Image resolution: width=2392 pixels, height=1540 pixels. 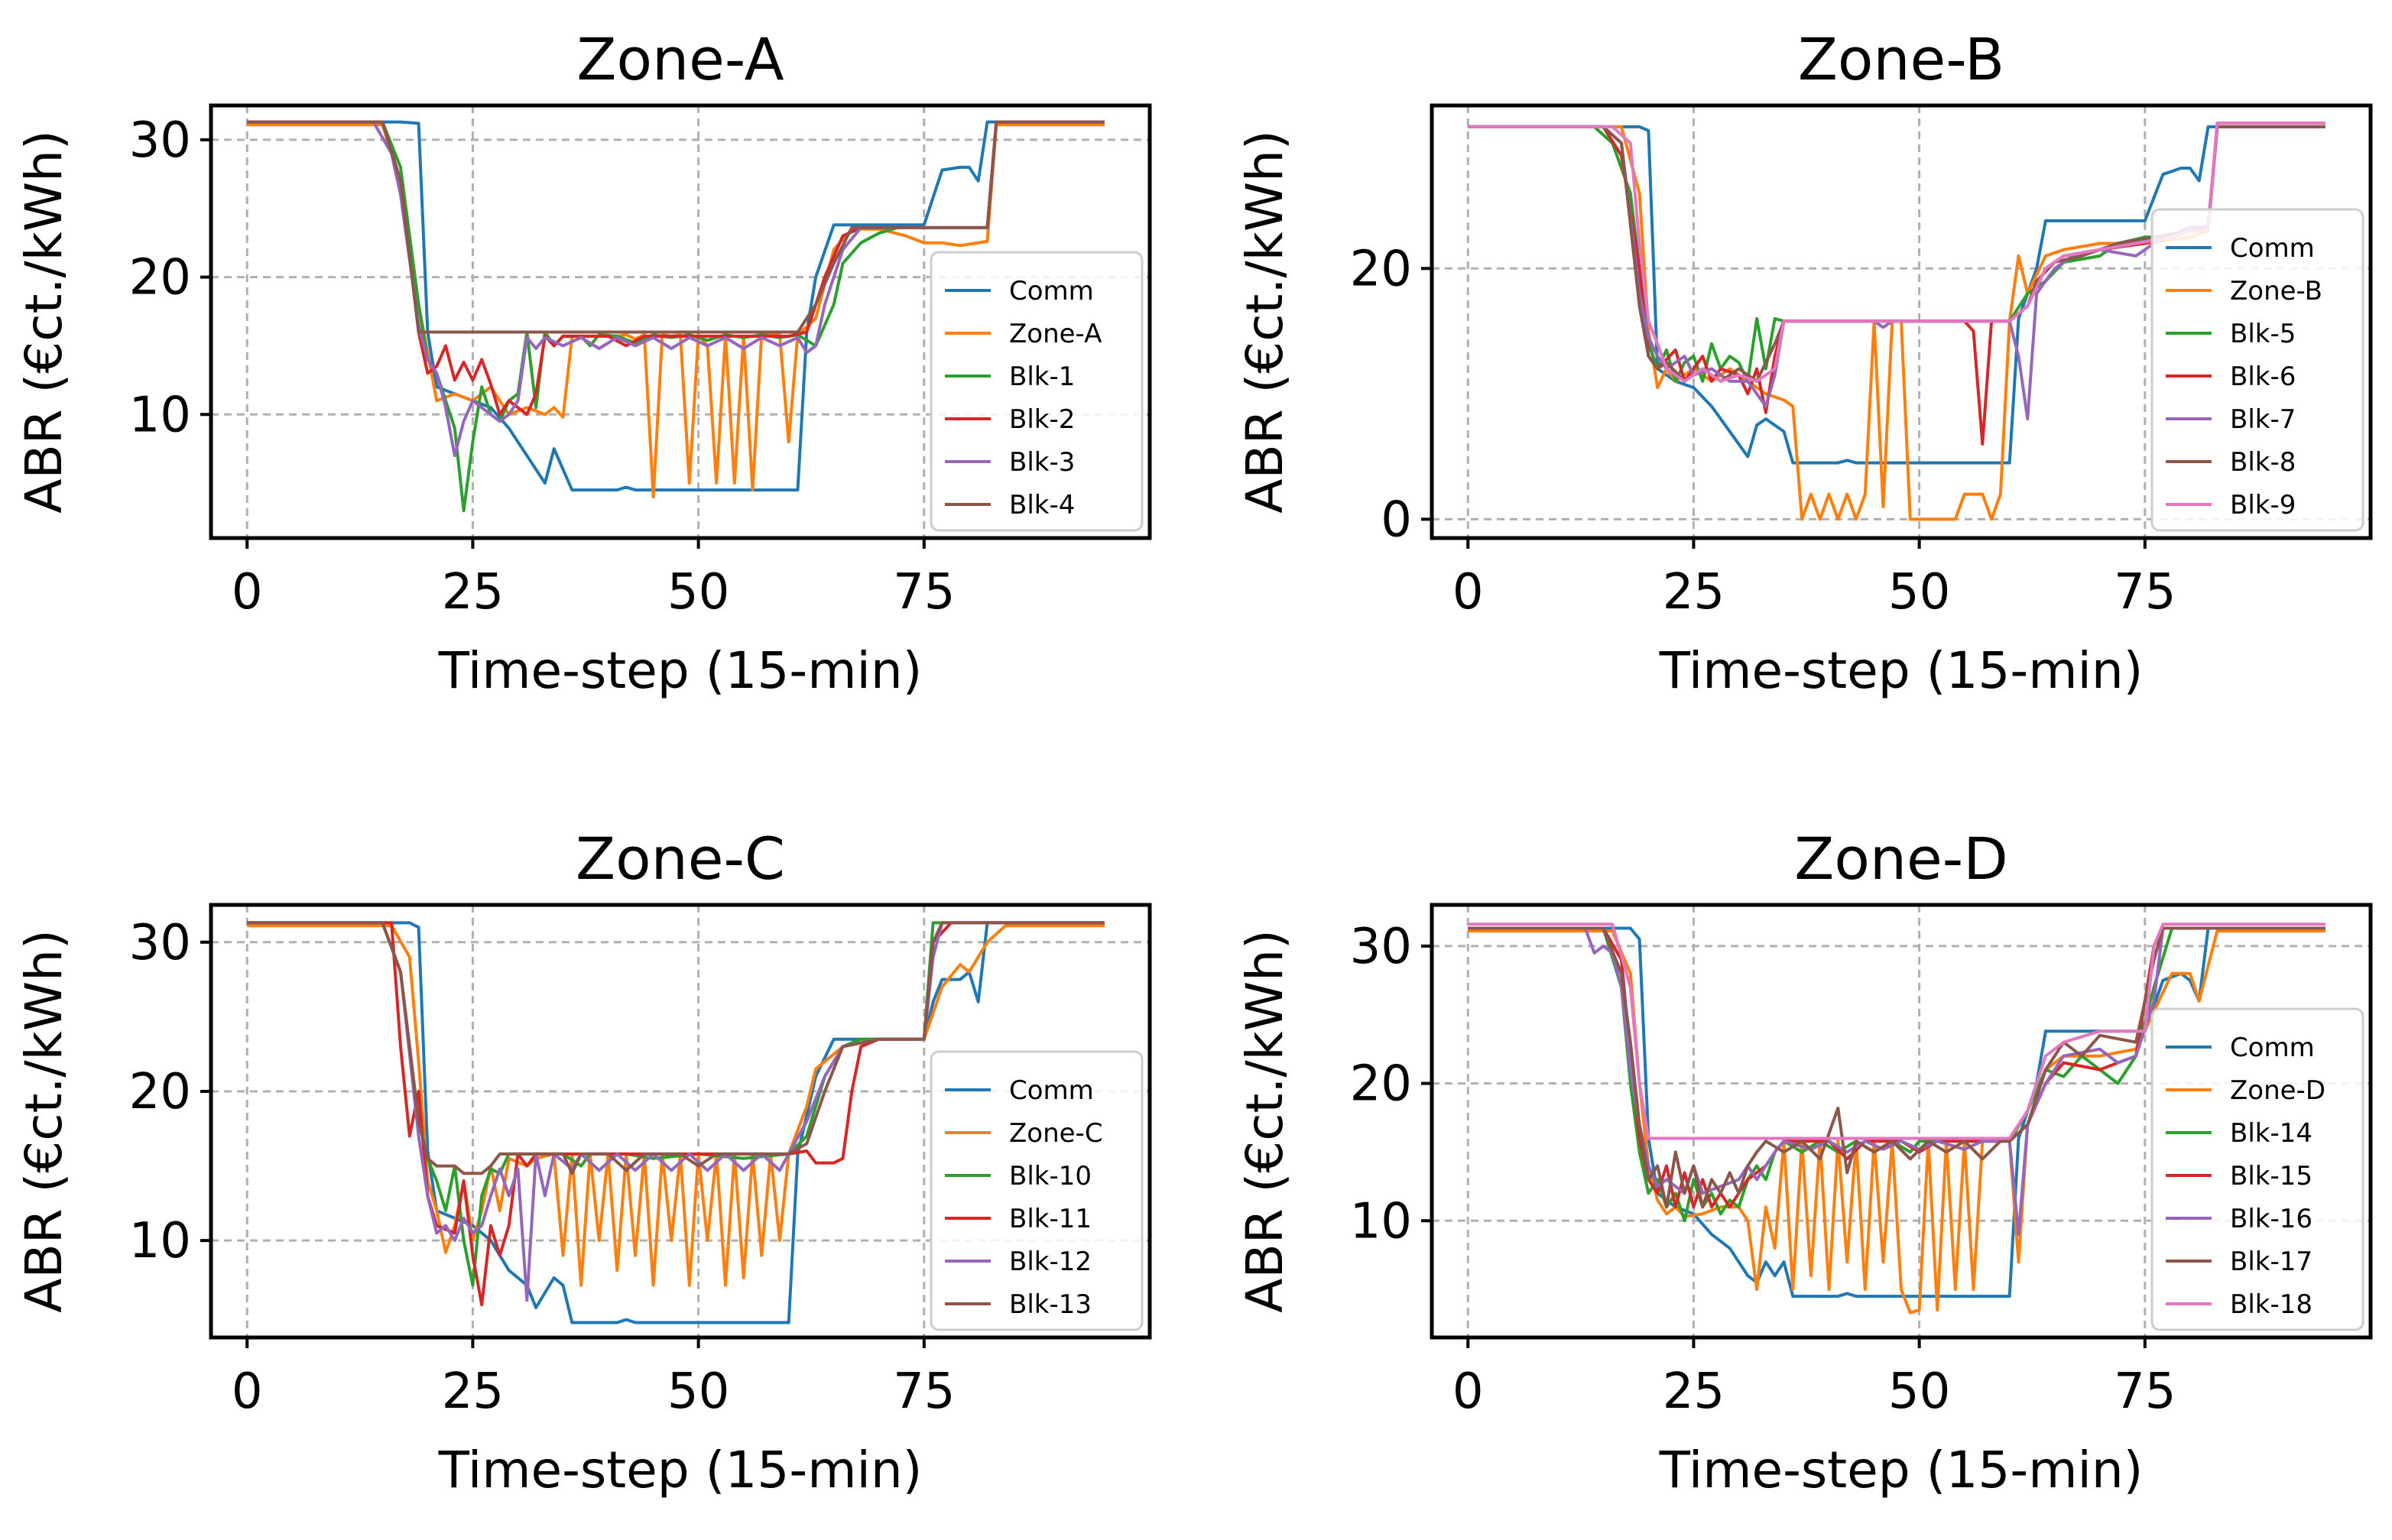 What do you see at coordinates (1396, 520) in the screenshot?
I see `y-tick-label: 0` at bounding box center [1396, 520].